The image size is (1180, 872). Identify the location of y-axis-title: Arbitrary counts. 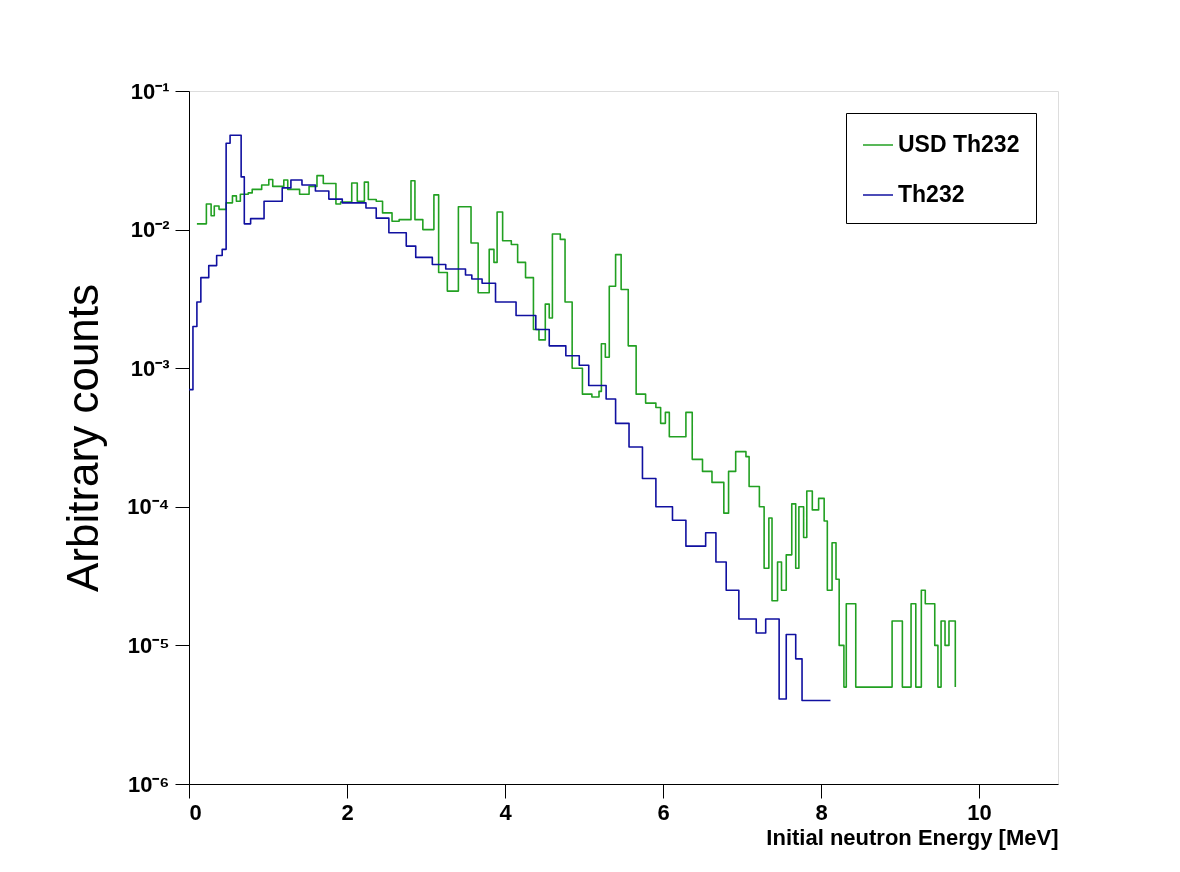
(83, 438).